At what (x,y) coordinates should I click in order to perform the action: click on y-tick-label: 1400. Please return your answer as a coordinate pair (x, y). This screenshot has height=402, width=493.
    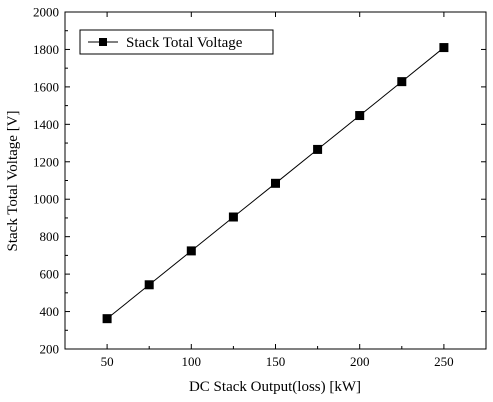
    Looking at the image, I should click on (46, 124).